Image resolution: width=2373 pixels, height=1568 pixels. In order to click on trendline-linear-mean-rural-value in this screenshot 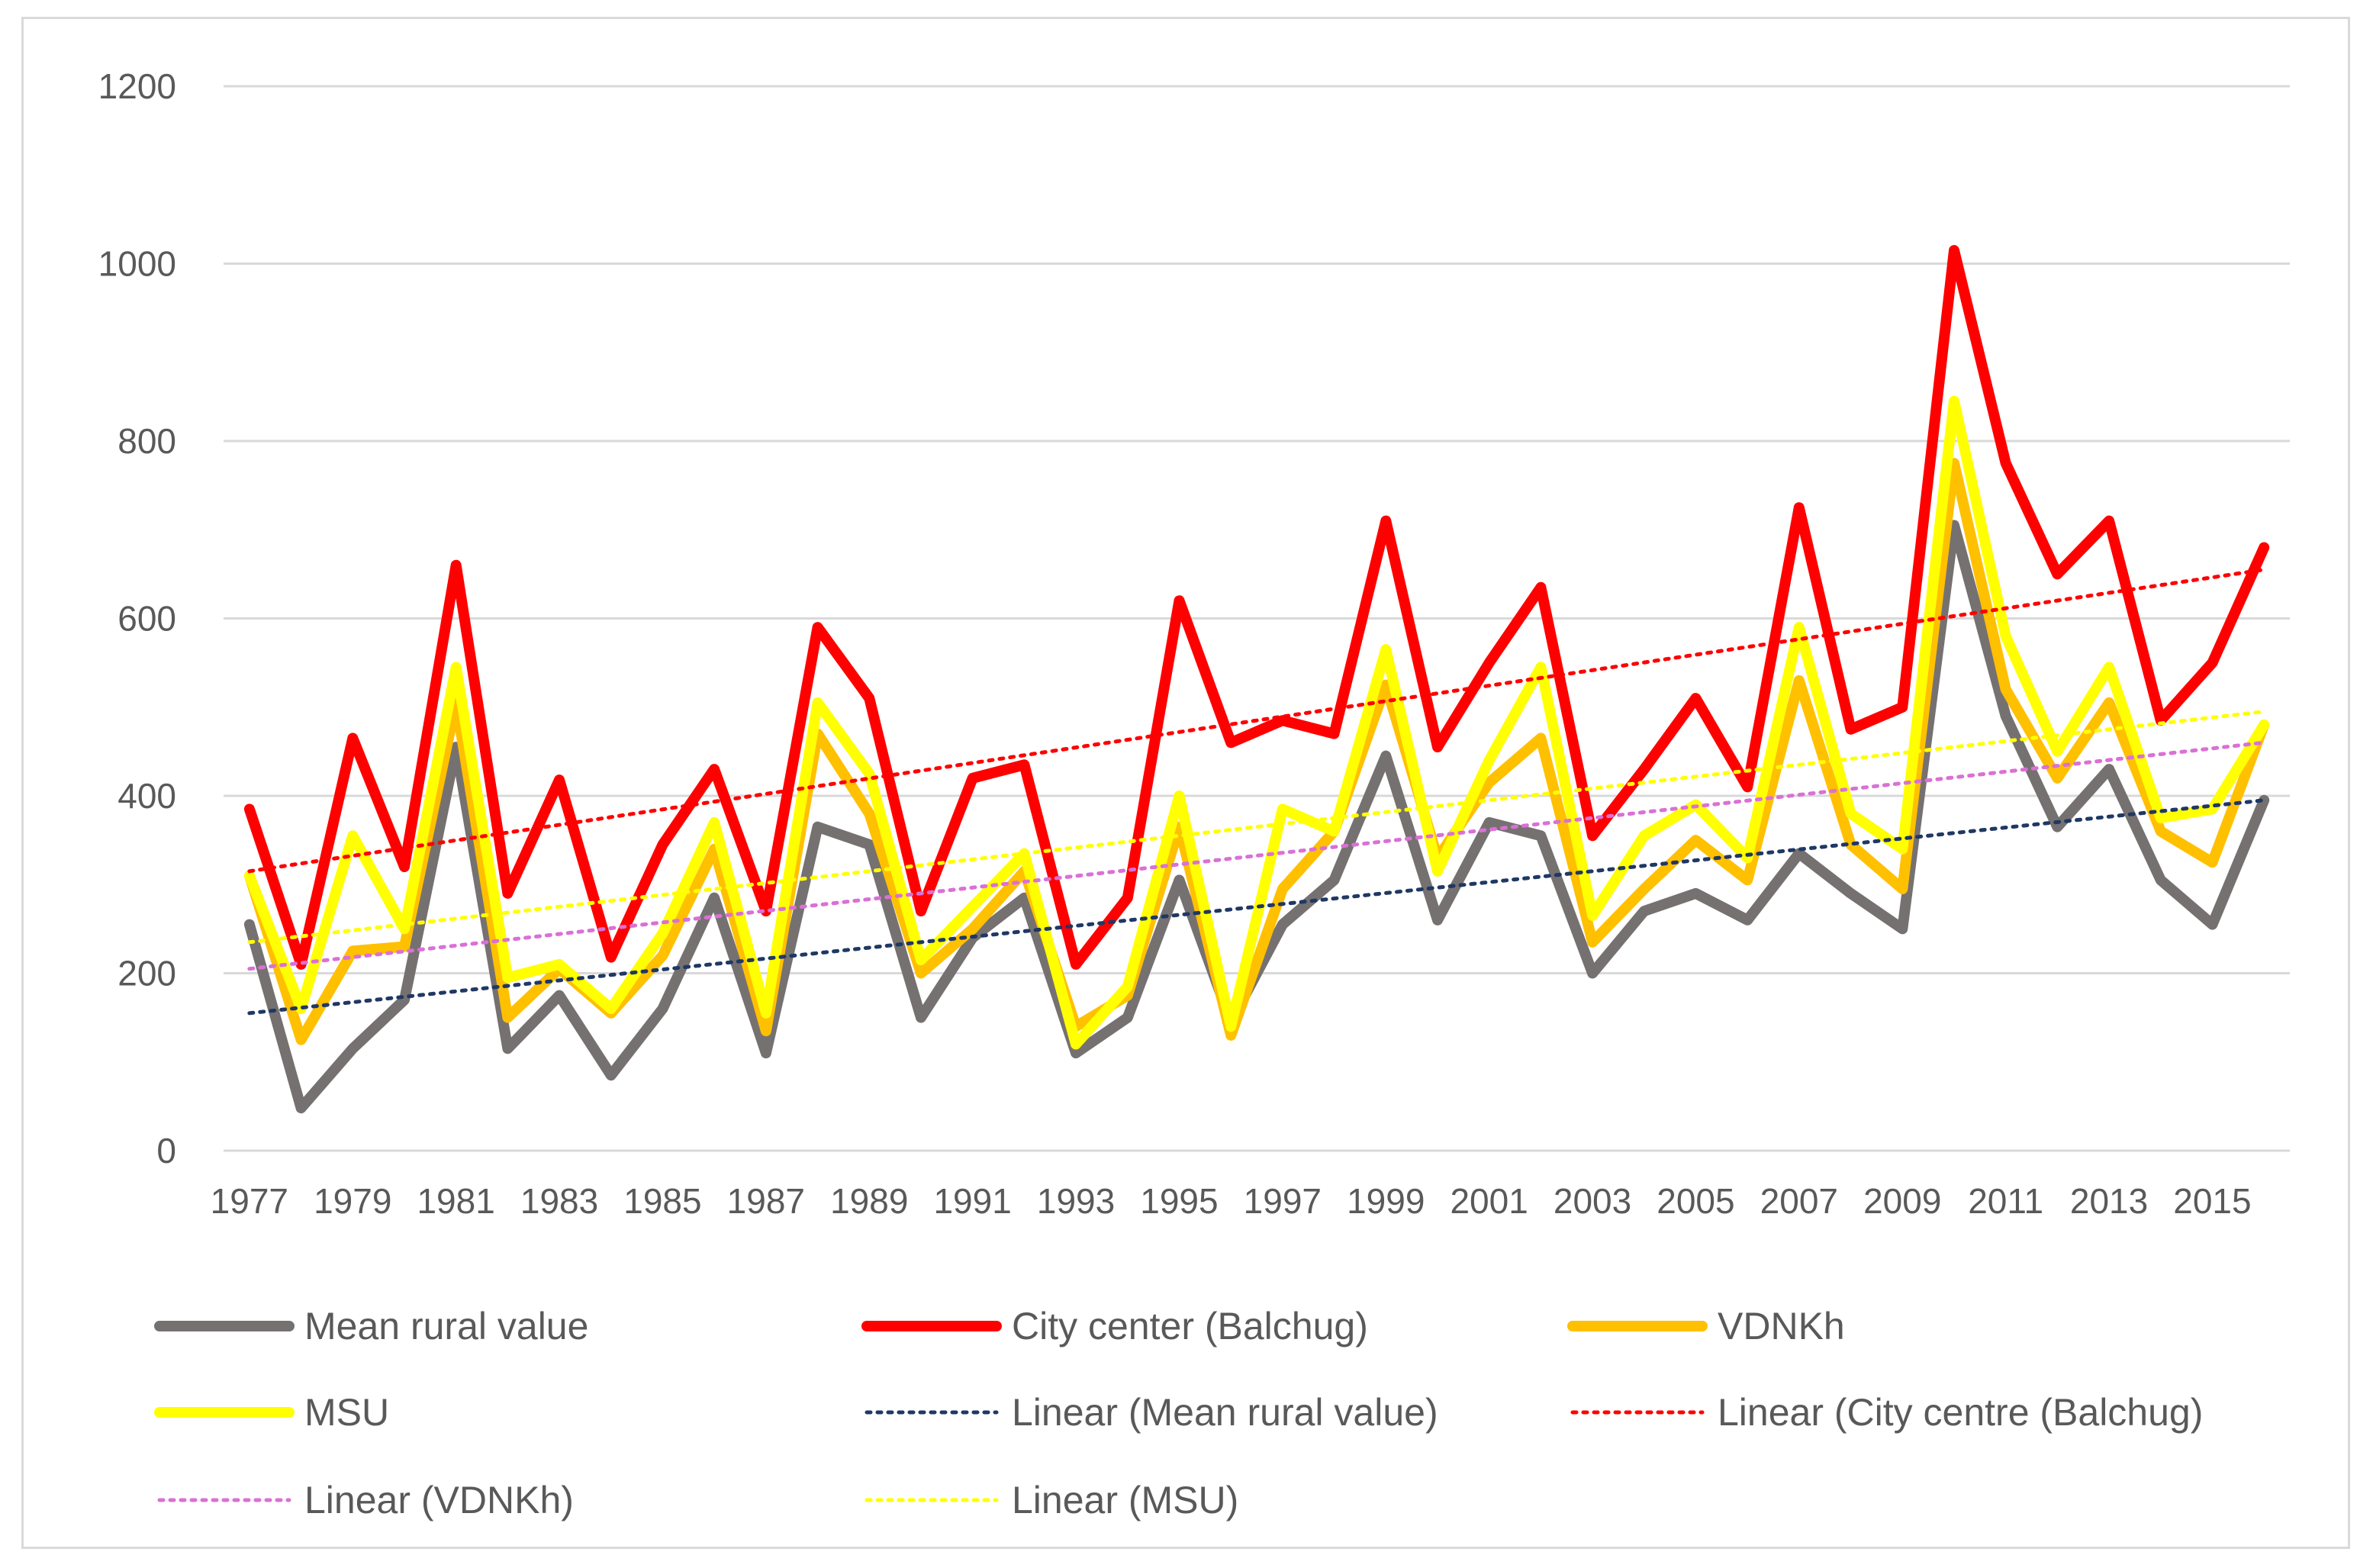, I will do `click(1256, 907)`.